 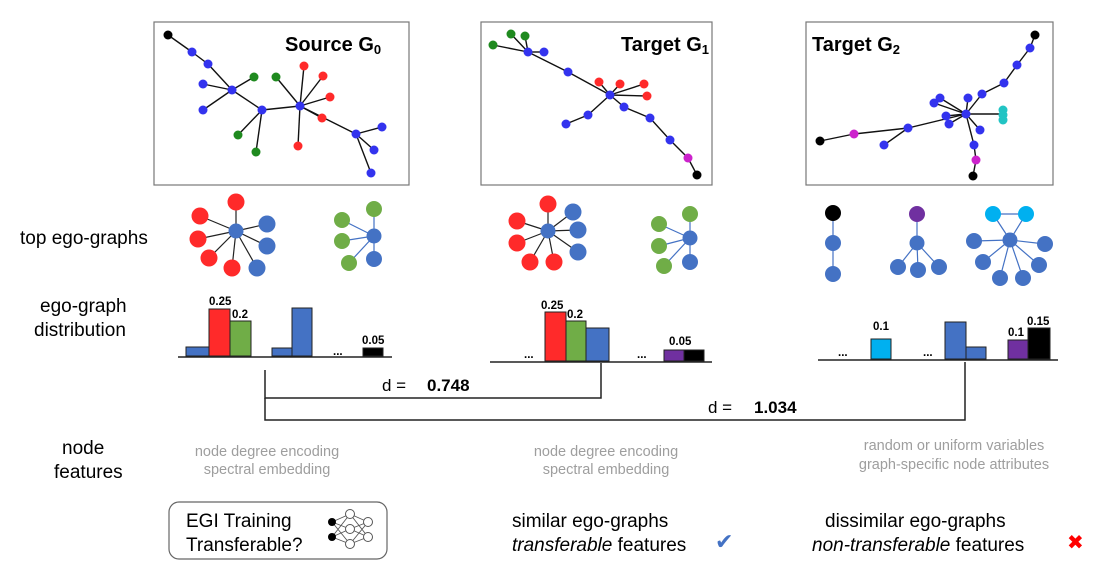 I want to click on transferable-features-label: transferable features, so click(x=599, y=545).